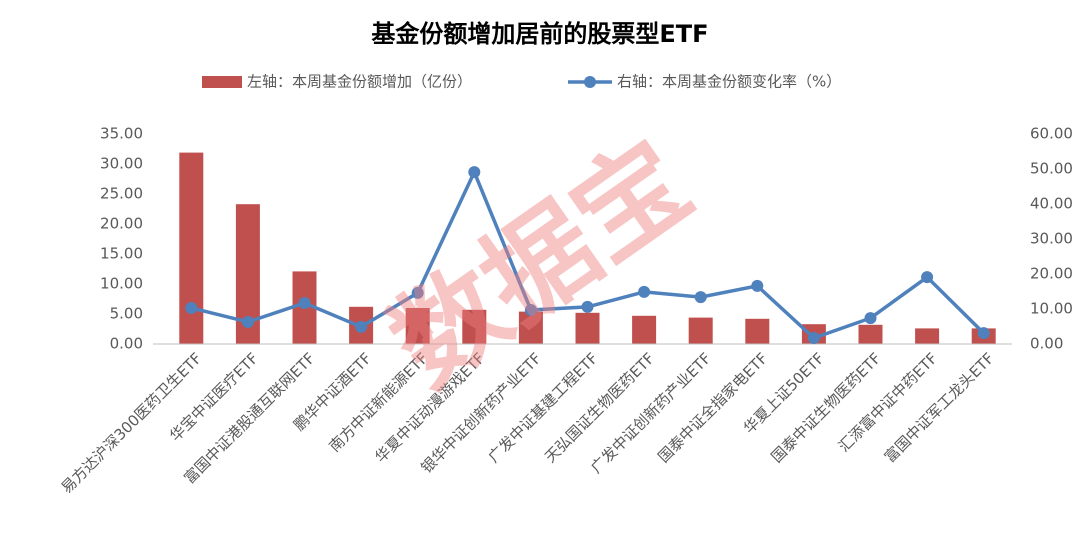 This screenshot has height=542, width=1080. I want to click on y2-tick-label: 50.00, so click(1051, 169).